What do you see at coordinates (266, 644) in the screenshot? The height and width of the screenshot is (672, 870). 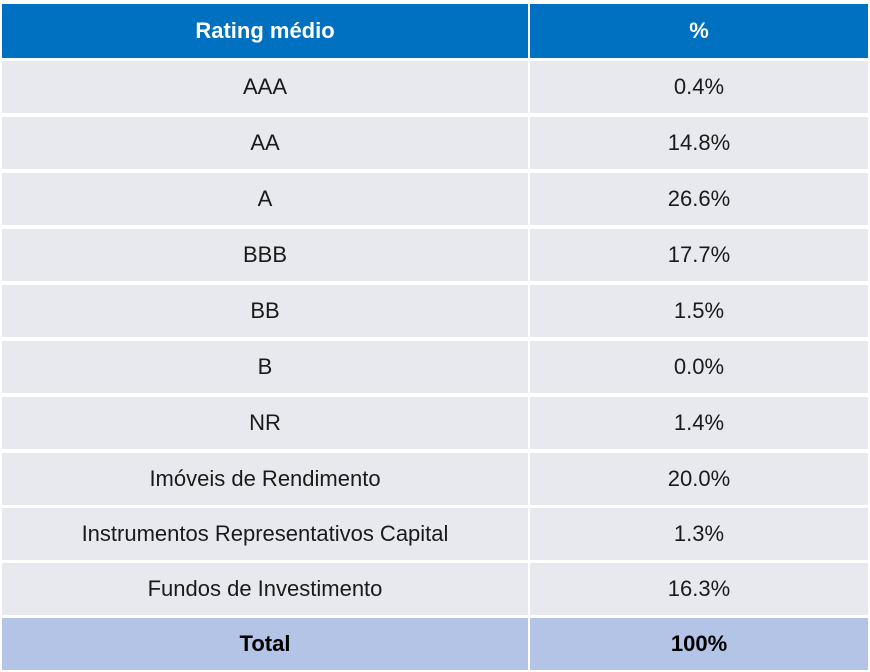 I see `total-label: Total` at bounding box center [266, 644].